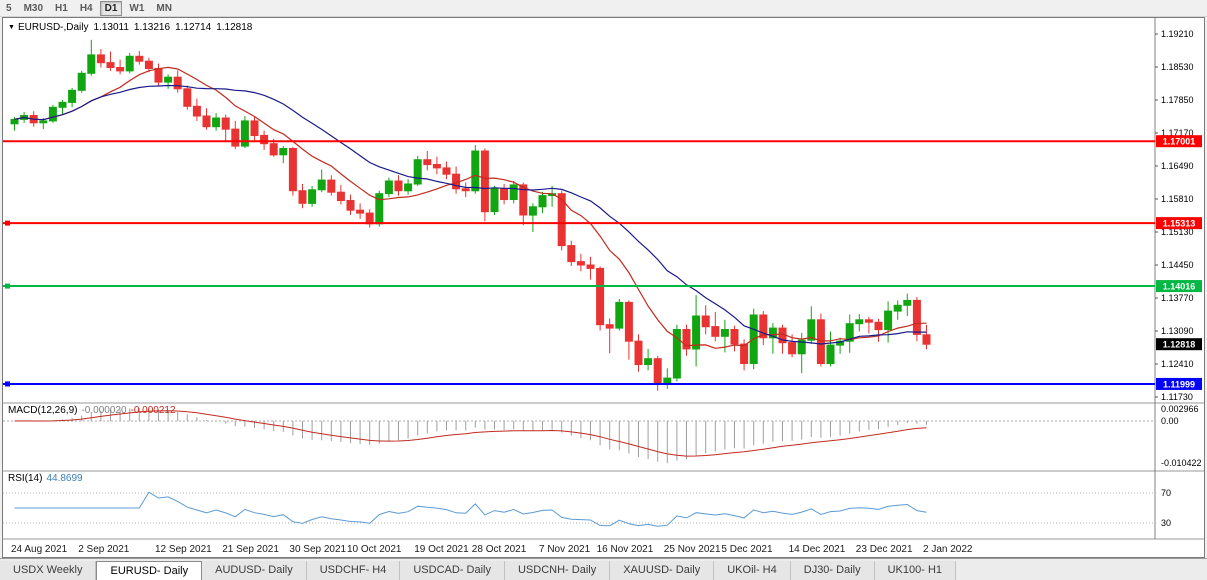 This screenshot has width=1207, height=580. I want to click on price-tick-label: 1.15810, so click(1177, 199).